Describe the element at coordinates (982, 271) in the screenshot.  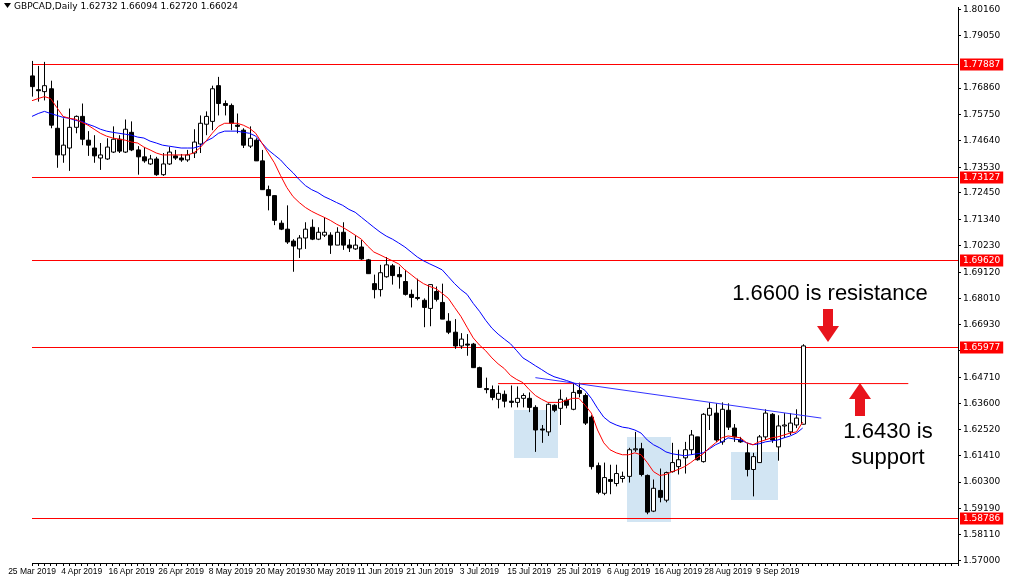
I see `y-tick-label: 1.69120` at that location.